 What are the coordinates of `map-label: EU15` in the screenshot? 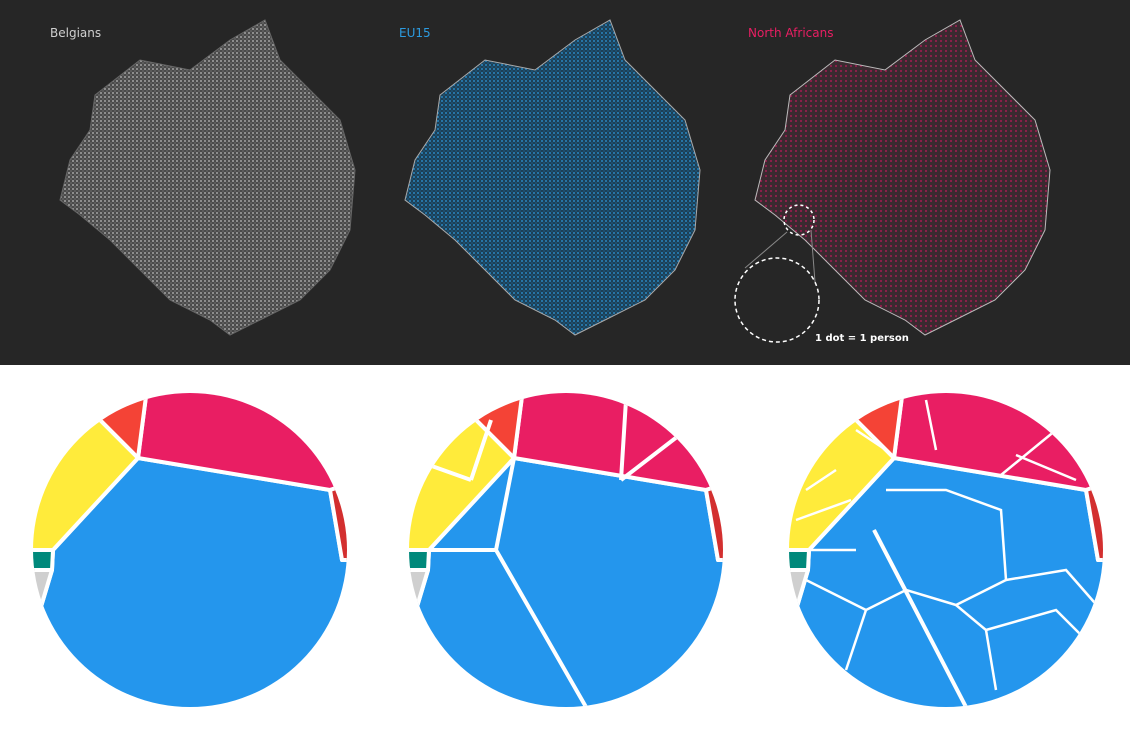 It's located at (415, 33).